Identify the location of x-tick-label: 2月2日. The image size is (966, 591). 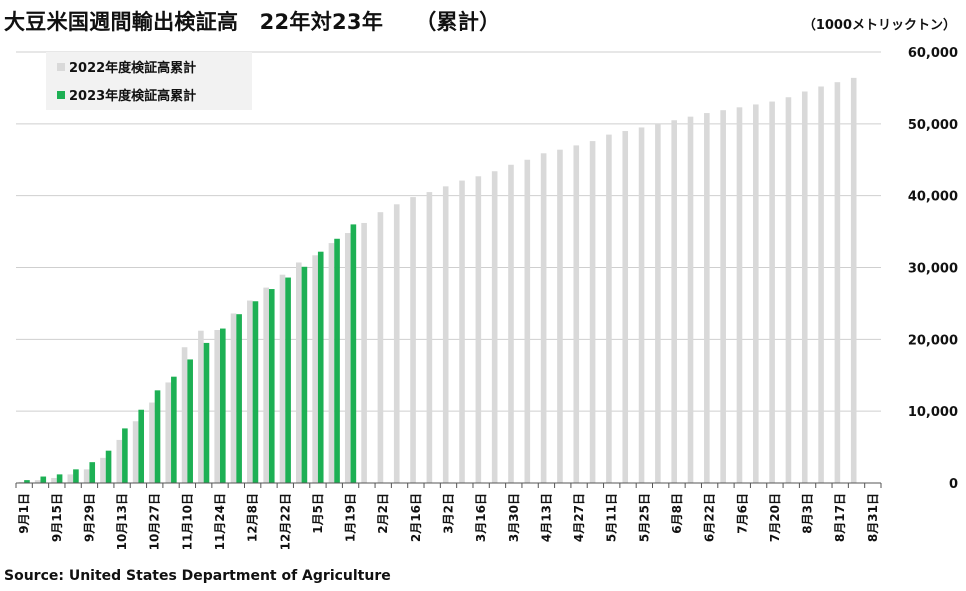
(383, 513).